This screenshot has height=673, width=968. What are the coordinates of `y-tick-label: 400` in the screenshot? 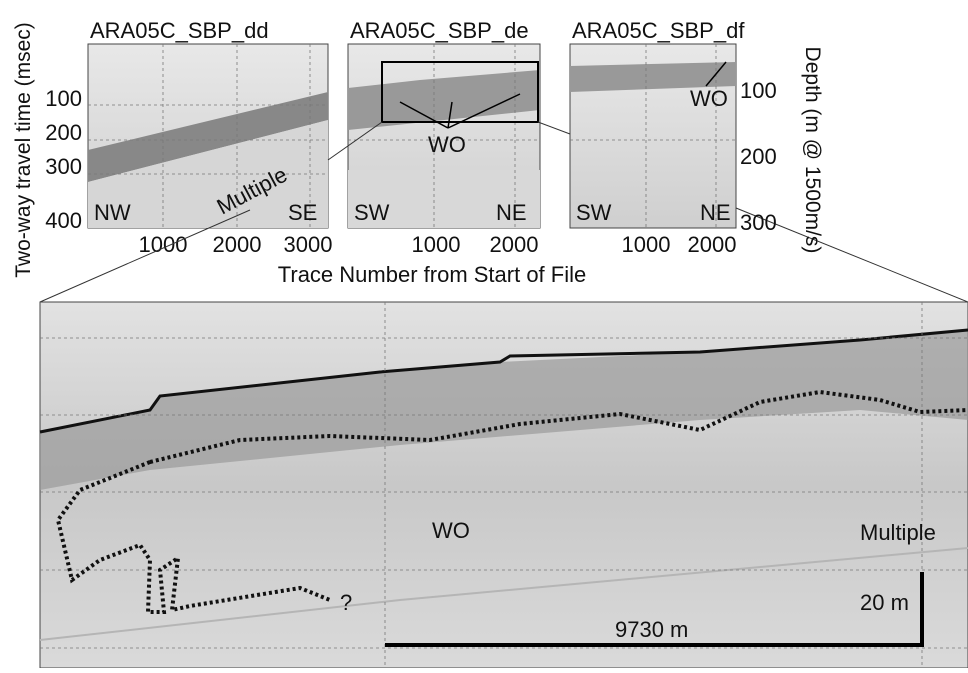 It's located at (63, 220).